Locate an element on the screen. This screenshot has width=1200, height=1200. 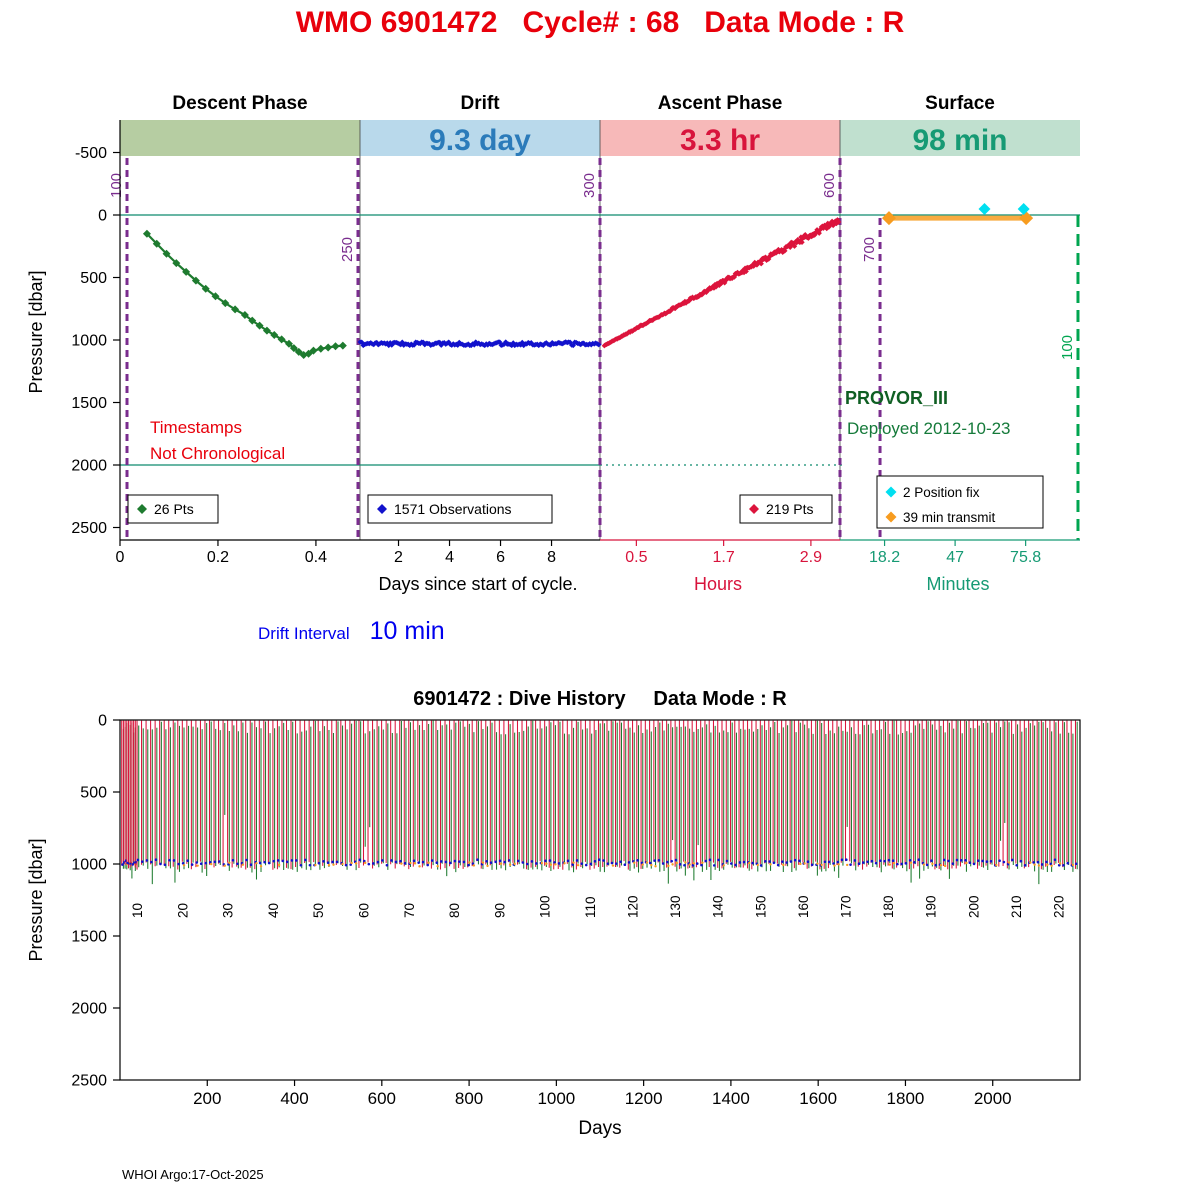
svg-text: 90 is located at coordinates (499, 910).